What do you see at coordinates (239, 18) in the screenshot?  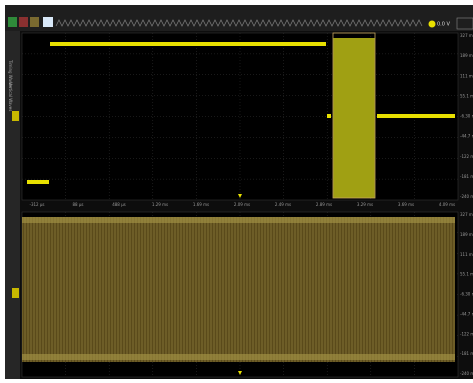 I see `toolbar` at bounding box center [239, 18].